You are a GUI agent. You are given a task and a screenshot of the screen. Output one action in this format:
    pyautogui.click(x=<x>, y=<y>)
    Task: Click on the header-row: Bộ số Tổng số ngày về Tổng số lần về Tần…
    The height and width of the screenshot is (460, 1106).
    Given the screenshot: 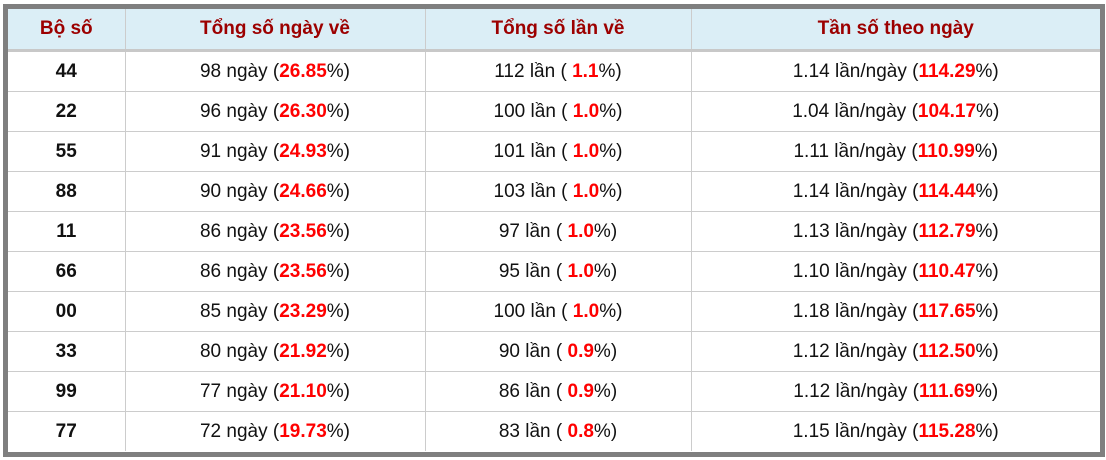 What is the action you would take?
    pyautogui.click(x=554, y=30)
    